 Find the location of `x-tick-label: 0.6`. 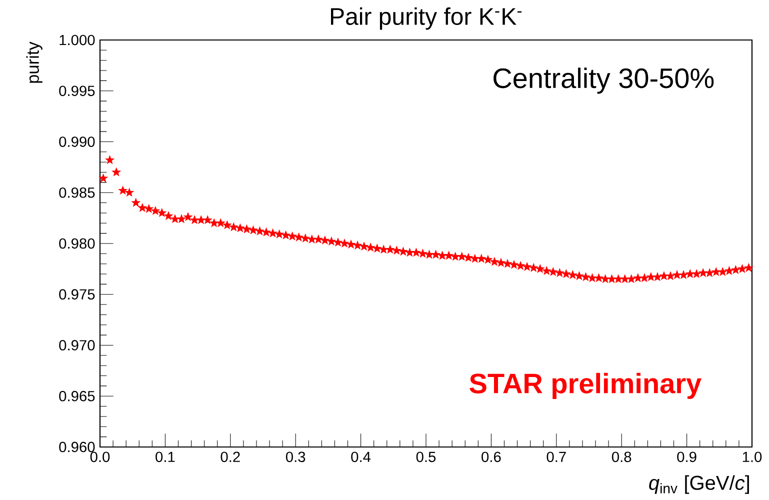

x-tick-label: 0.6 is located at coordinates (491, 457).